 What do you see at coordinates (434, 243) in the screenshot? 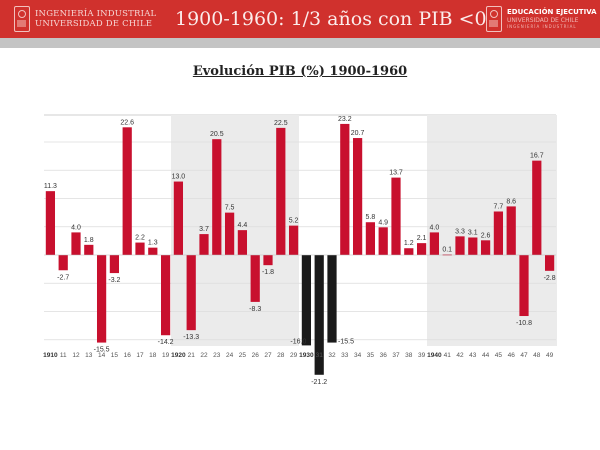
I see `bar-1940` at bounding box center [434, 243].